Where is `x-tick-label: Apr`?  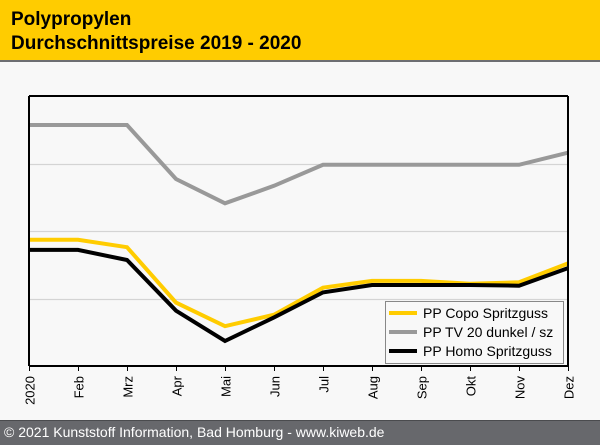
x-tick-label: Apr is located at coordinates (177, 385).